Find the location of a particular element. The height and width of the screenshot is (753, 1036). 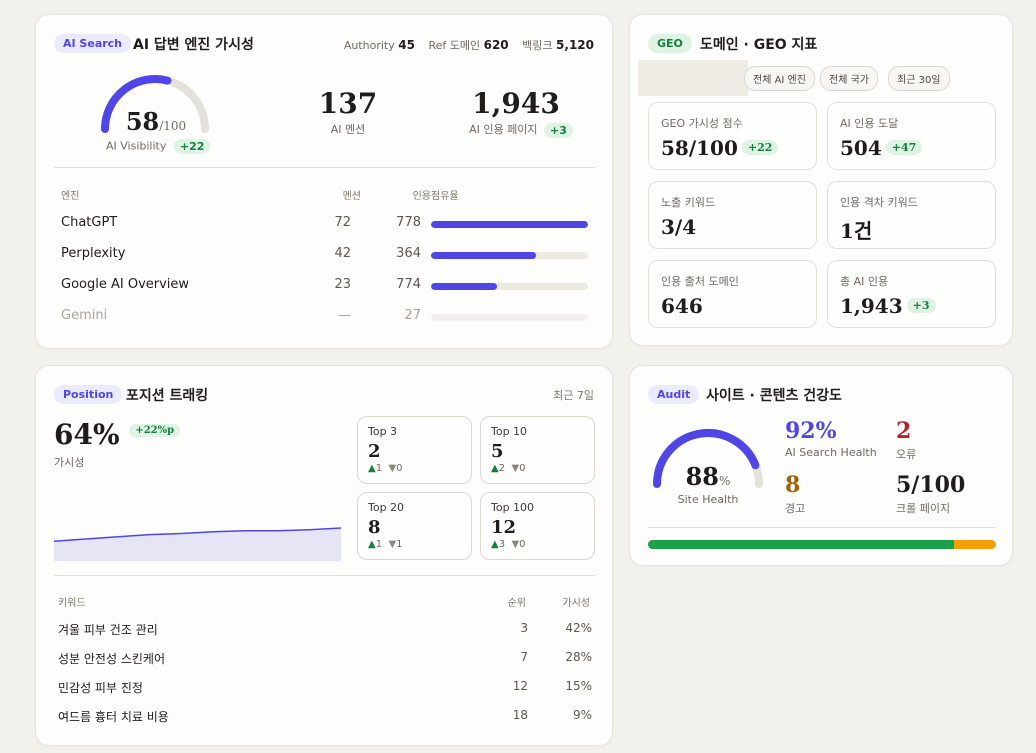

keyword-row: 여드름 흉터 치료 비용 18 9% is located at coordinates (325, 717).